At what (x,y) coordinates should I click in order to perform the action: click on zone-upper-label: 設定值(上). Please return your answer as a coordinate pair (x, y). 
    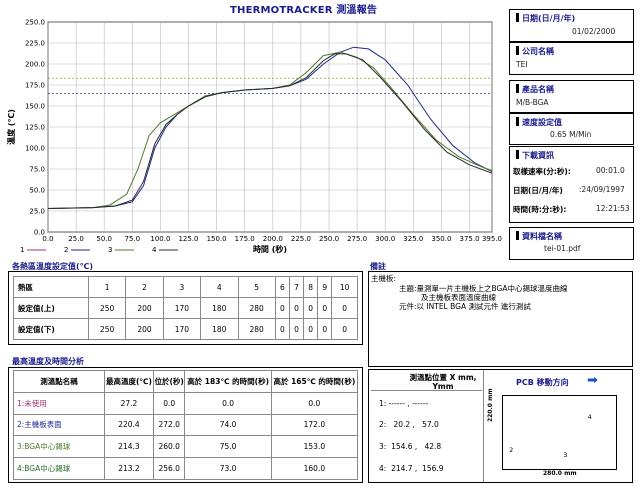
    Looking at the image, I should click on (51, 308).